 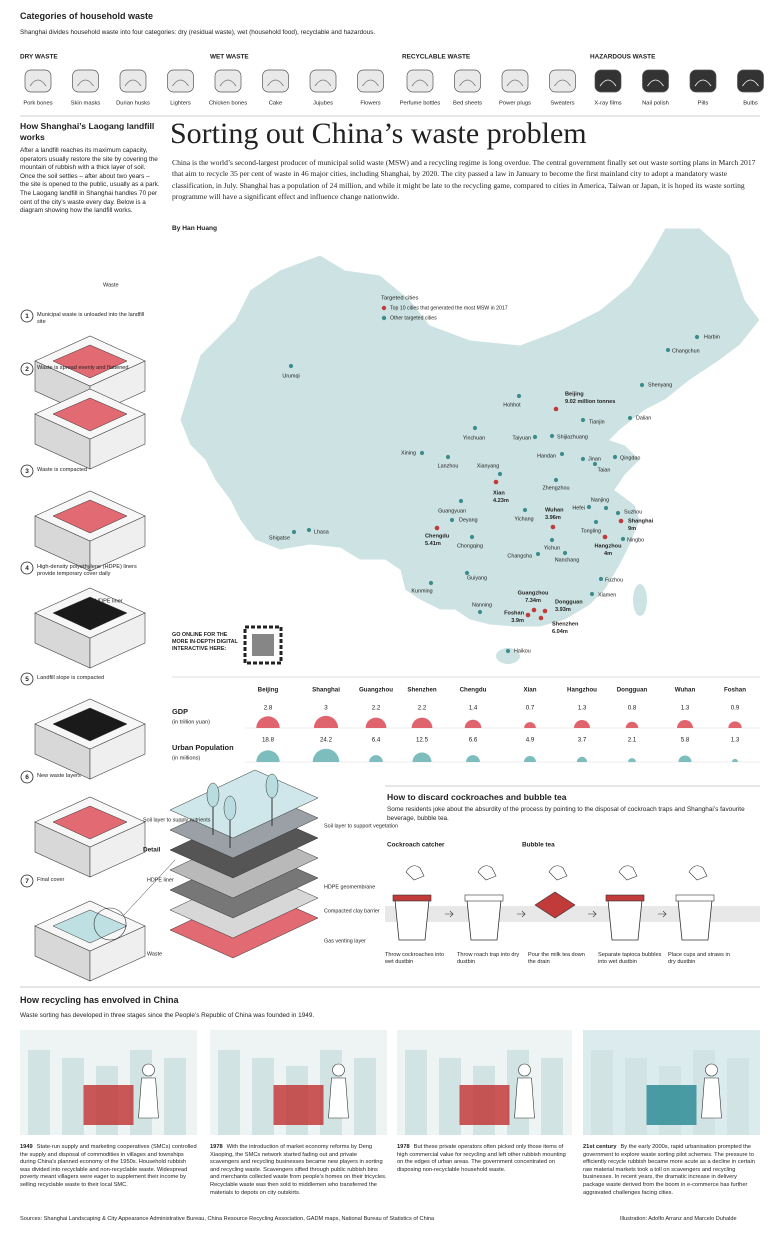 I want to click on series-unit: (in trillion yuan), so click(x=191, y=722).